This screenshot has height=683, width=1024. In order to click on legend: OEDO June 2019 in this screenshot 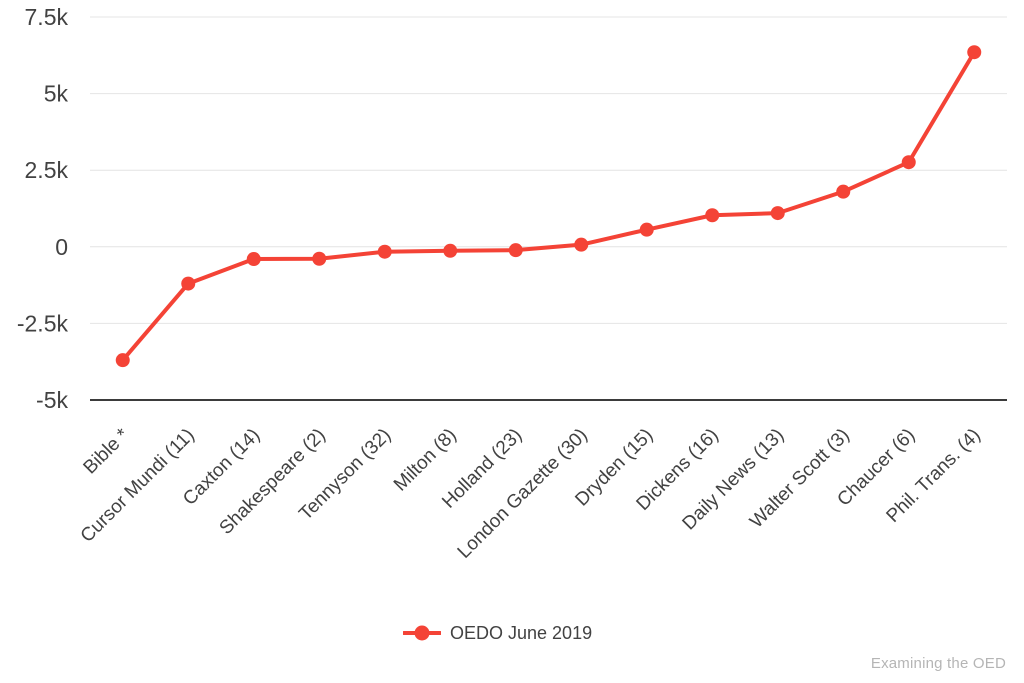, I will do `click(497, 633)`.